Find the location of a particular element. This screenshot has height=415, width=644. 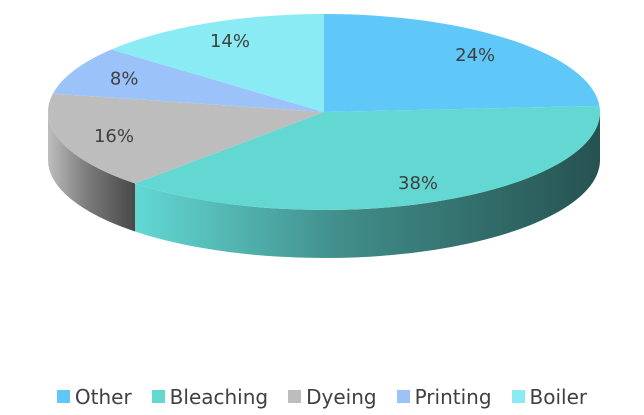

slice-boiler is located at coordinates (217, 63).